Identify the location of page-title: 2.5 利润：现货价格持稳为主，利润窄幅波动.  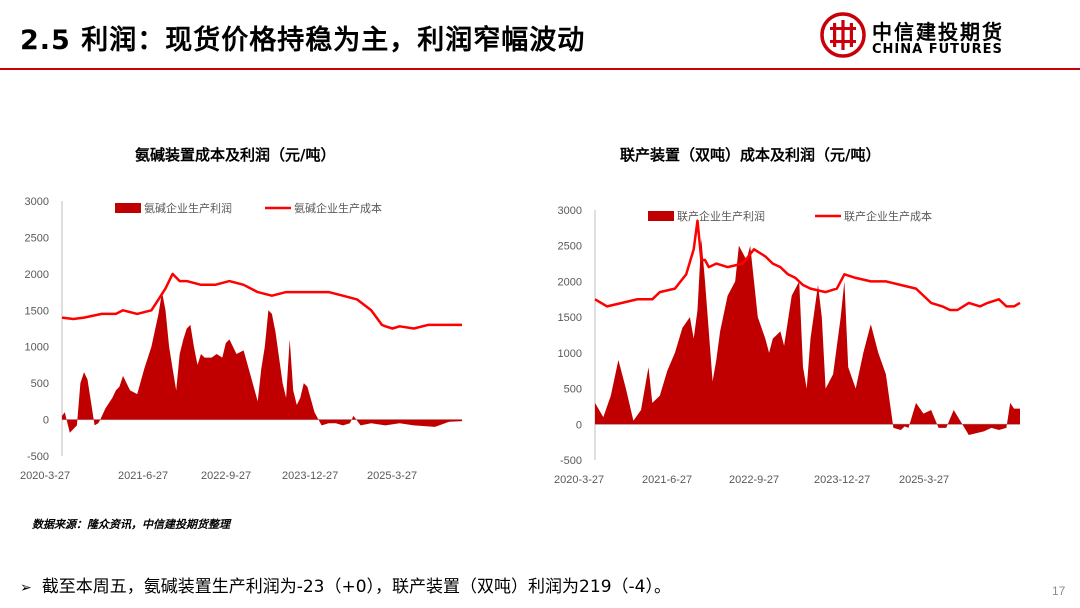
(303, 40).